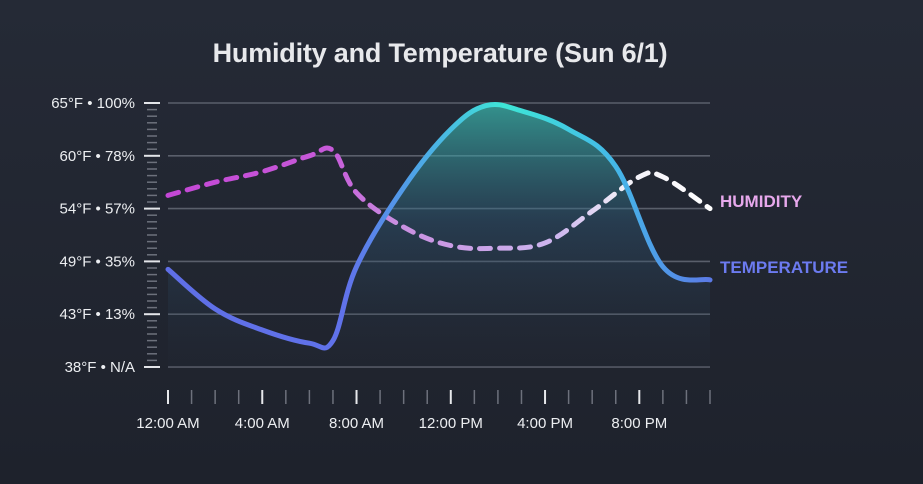 The width and height of the screenshot is (923, 484). Describe the element at coordinates (100, 367) in the screenshot. I see `y-tick-label: 38°F • N/A` at that location.